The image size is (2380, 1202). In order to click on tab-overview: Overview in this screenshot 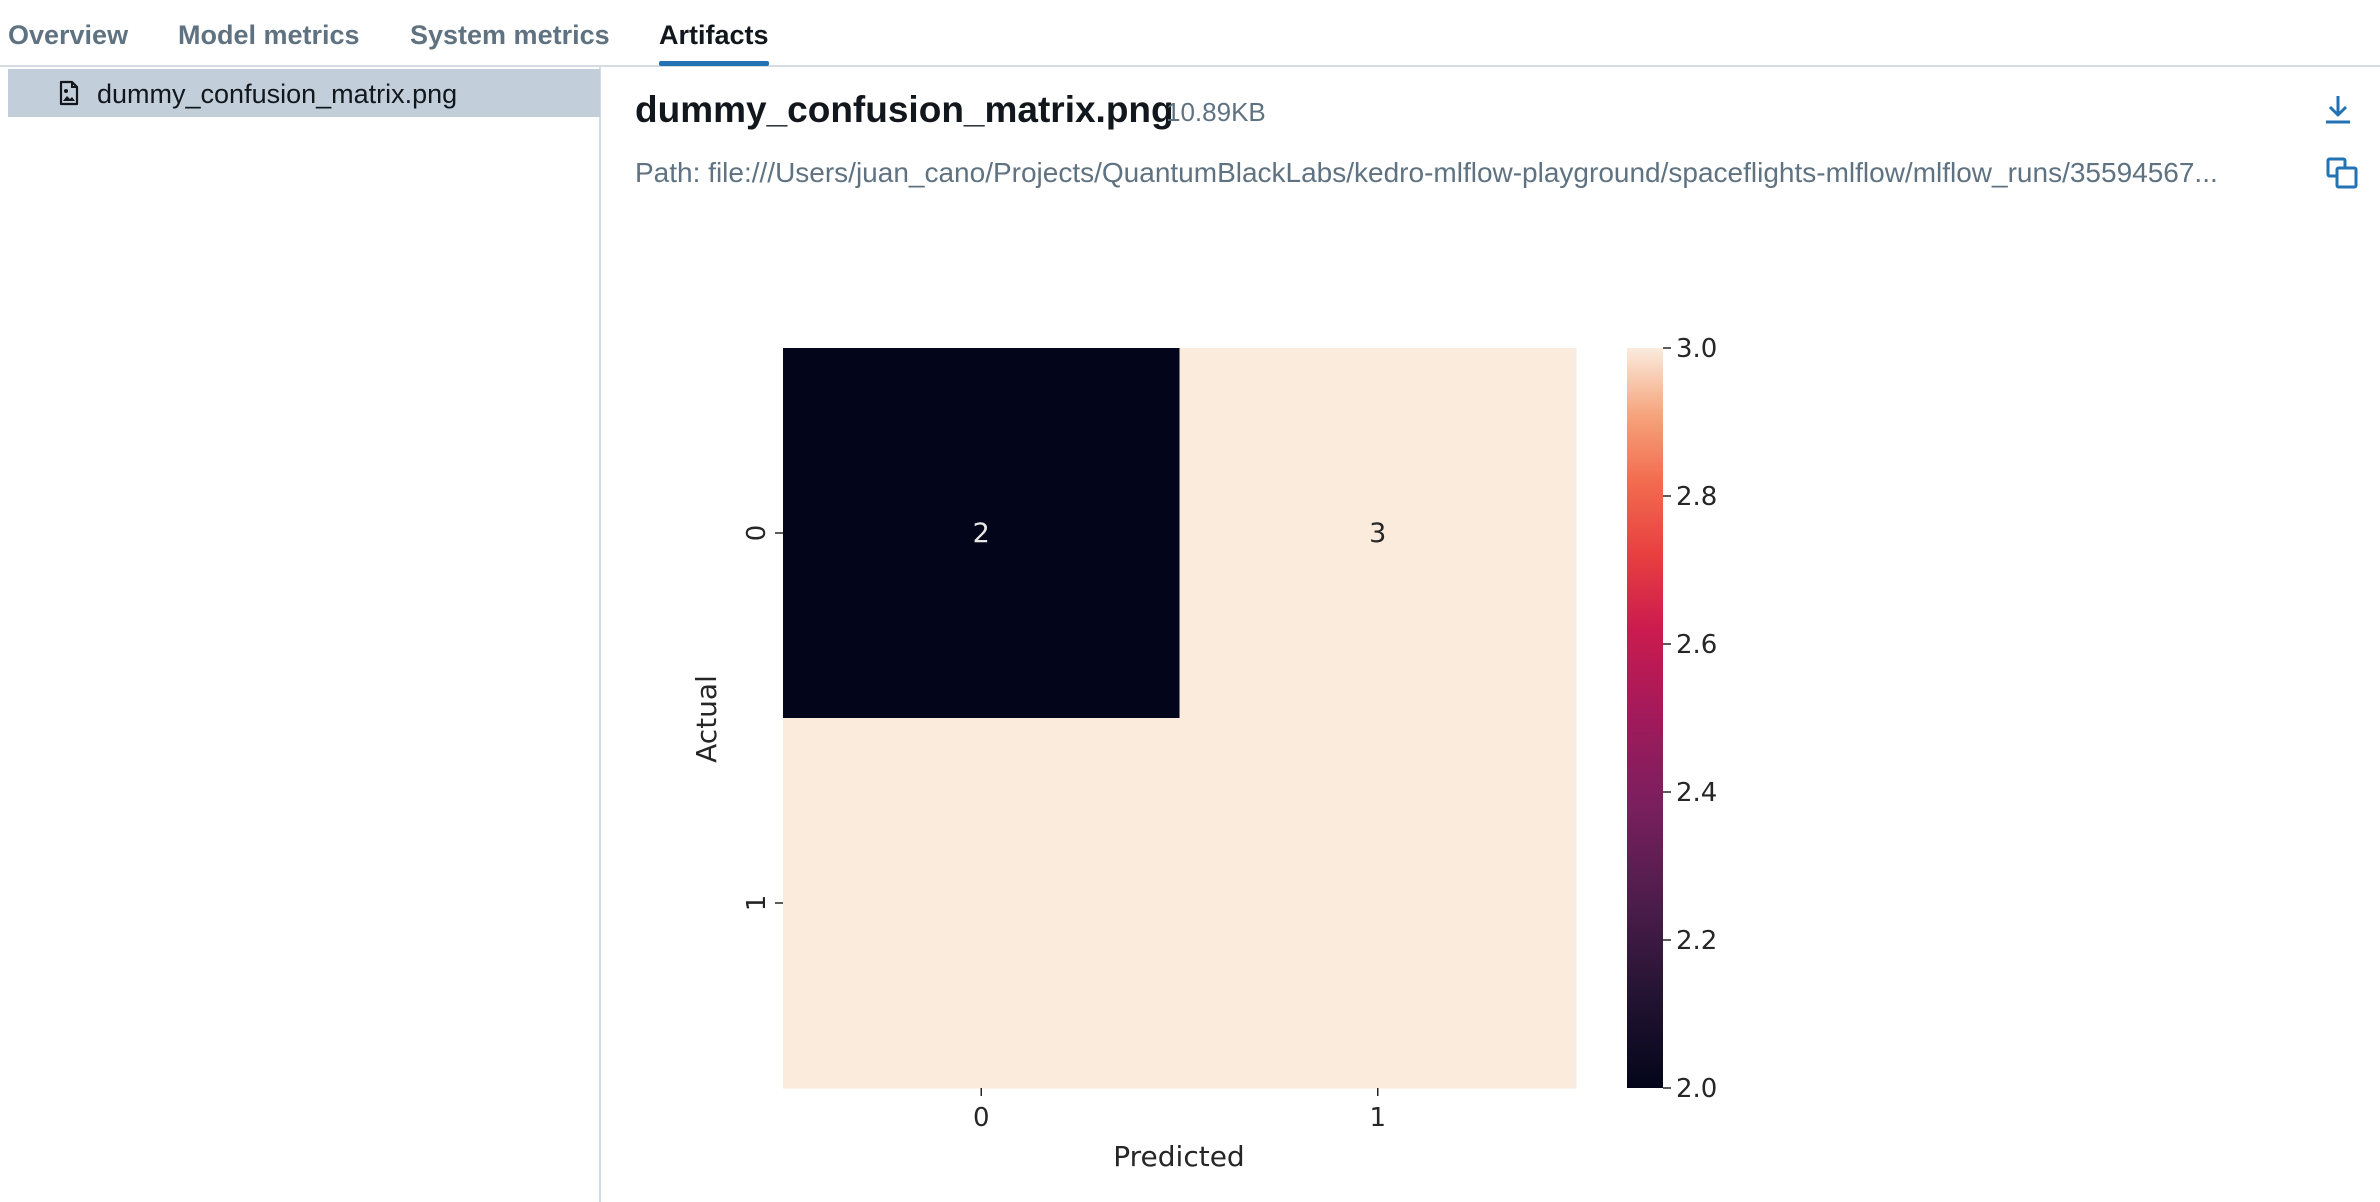, I will do `click(68, 35)`.